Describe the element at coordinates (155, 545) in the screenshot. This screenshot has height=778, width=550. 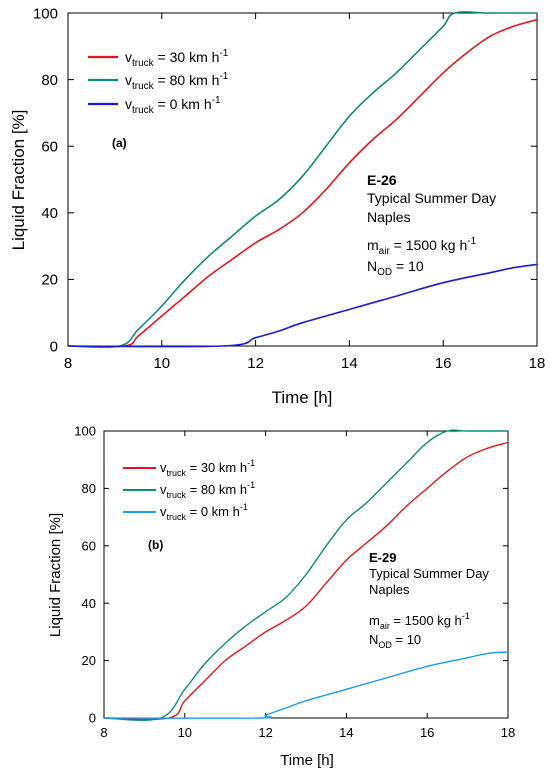
I see `panel-label: (b)` at that location.